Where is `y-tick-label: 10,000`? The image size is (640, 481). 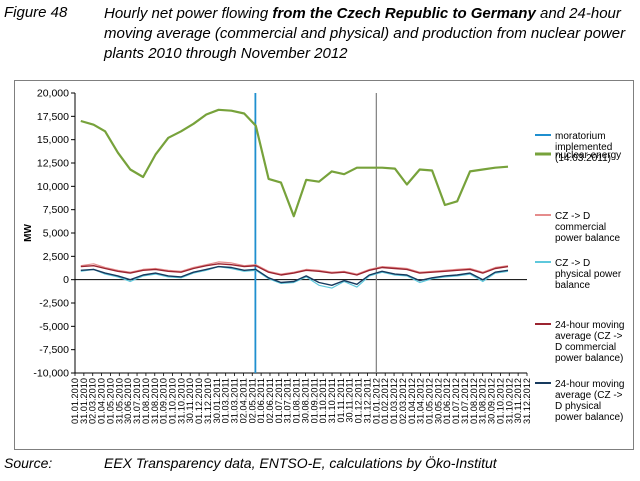
y-tick-label: 10,000 is located at coordinates (53, 187).